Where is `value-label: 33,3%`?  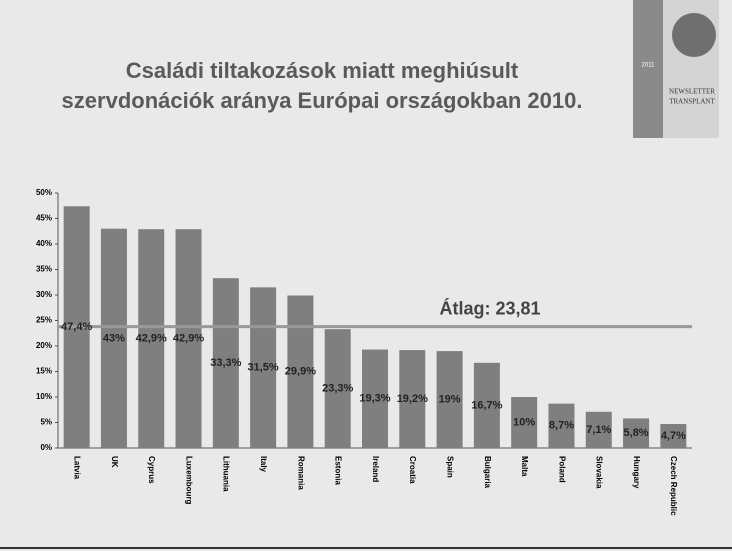 value-label: 33,3% is located at coordinates (225, 363).